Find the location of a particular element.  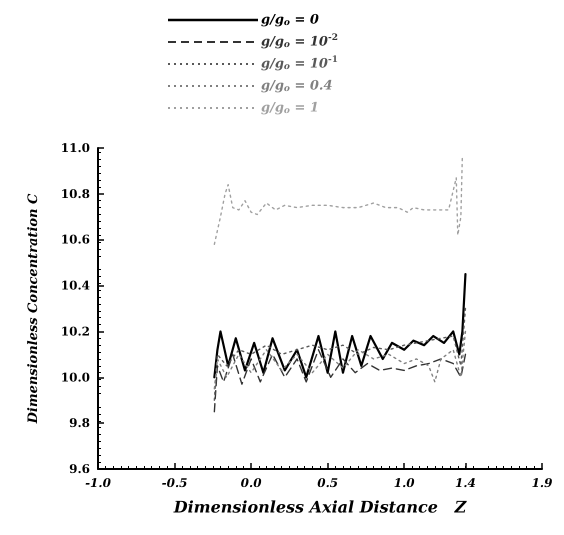

y-axis-title: Dimensionless Concentration C is located at coordinates (33, 308).